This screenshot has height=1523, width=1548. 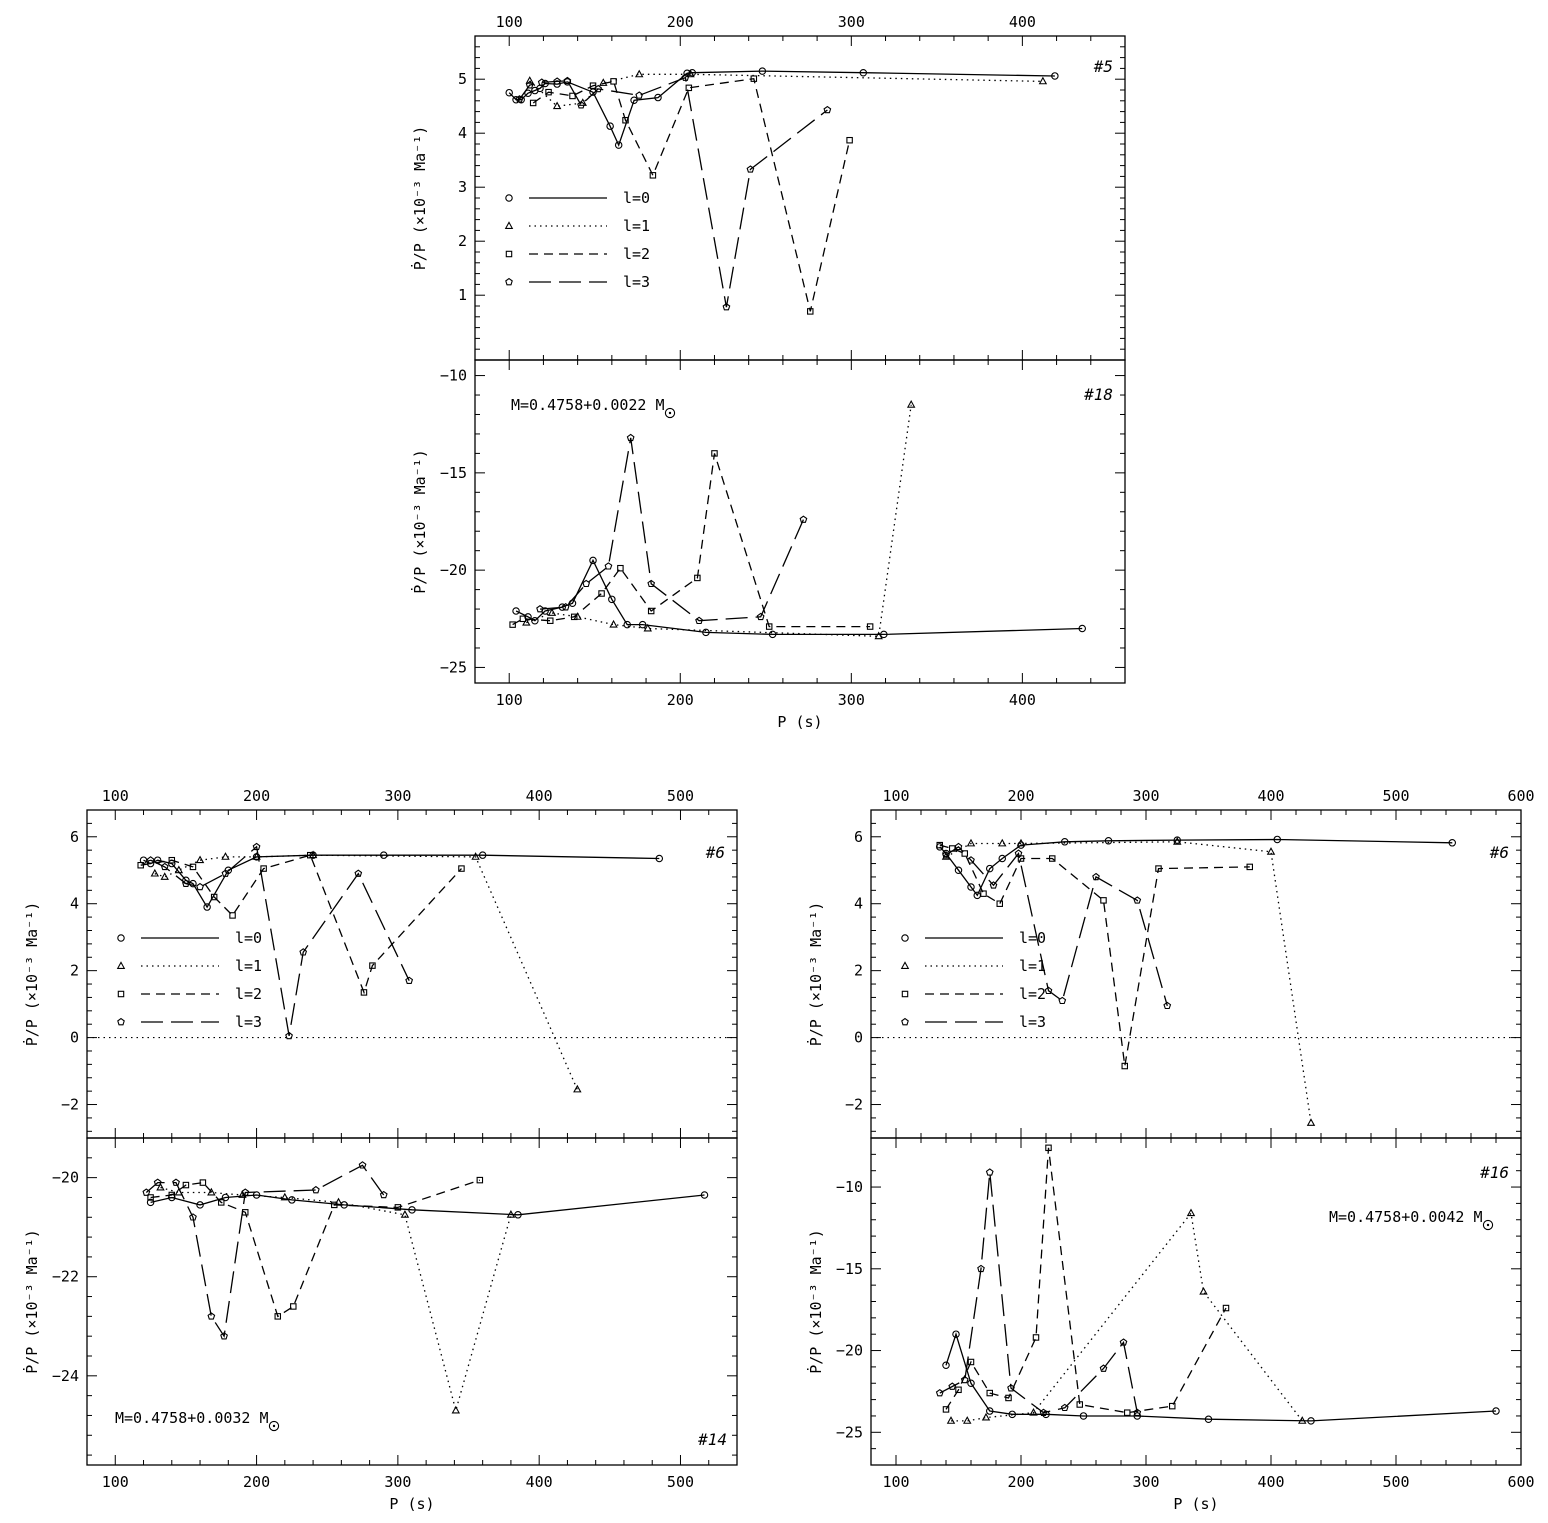 What do you see at coordinates (858, 971) in the screenshot?
I see `y-tick-label: 2` at bounding box center [858, 971].